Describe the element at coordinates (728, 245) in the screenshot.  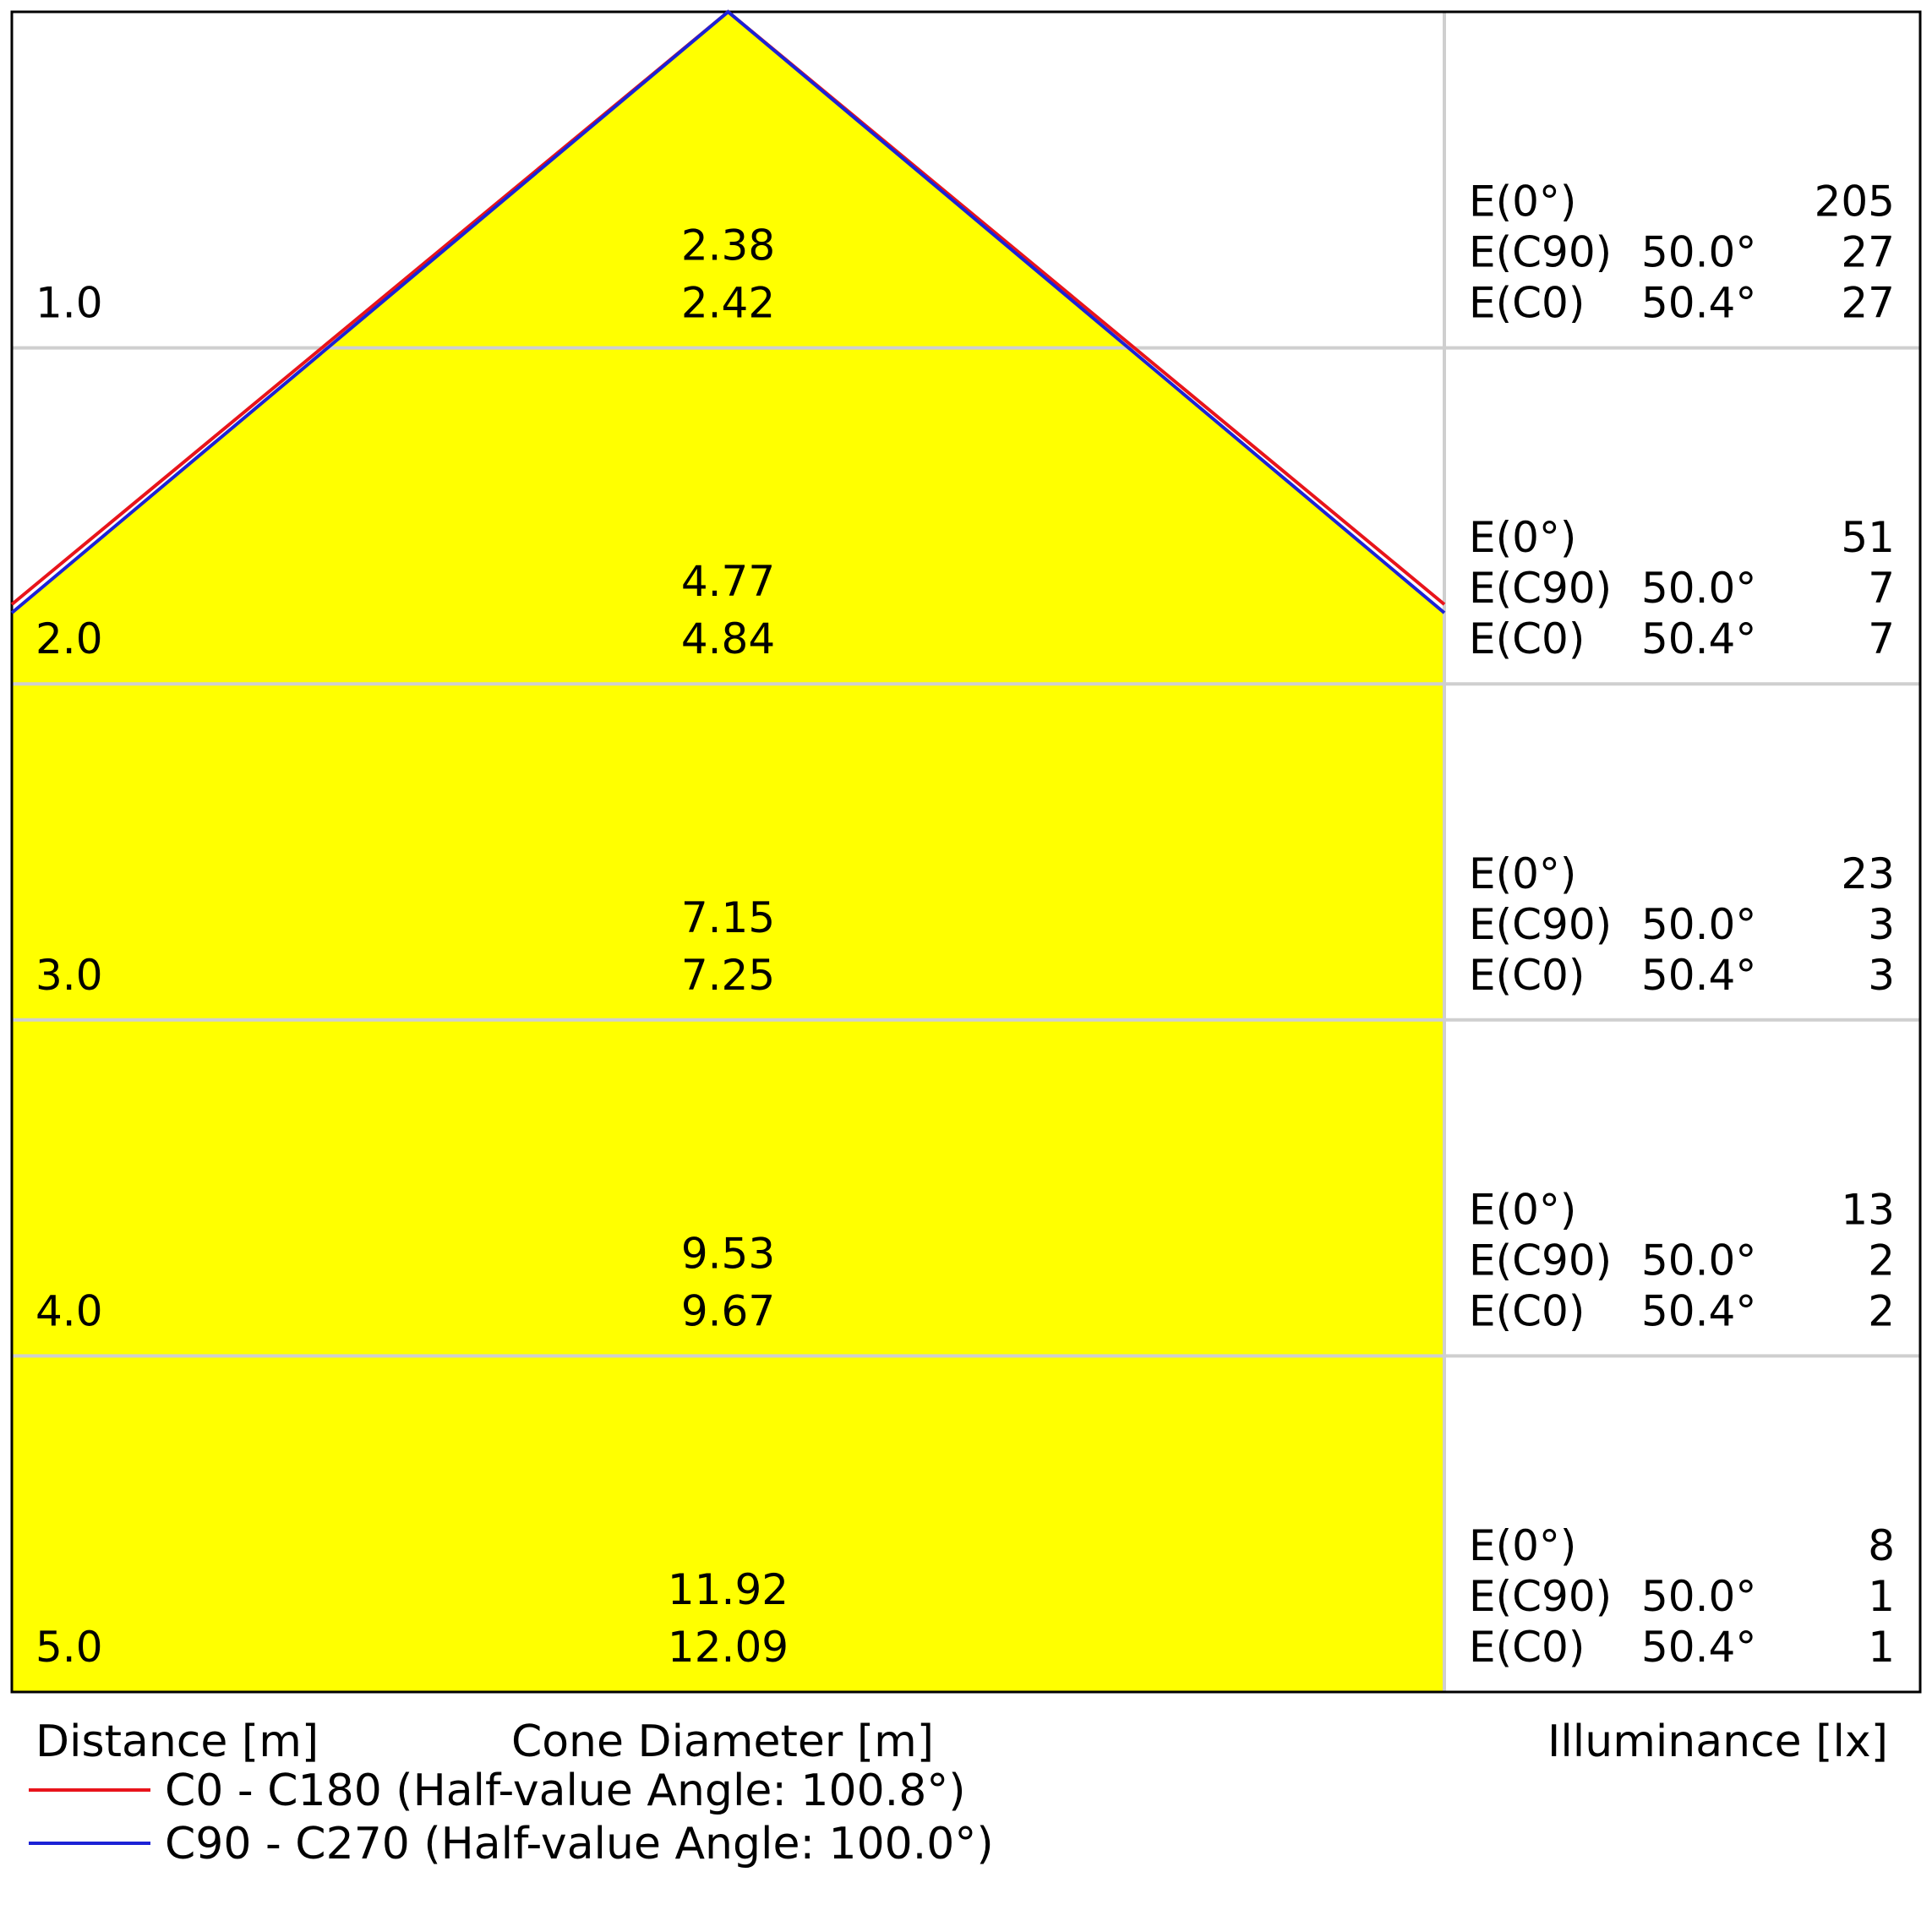
I see `cone-diameter-c90-label: 2.38` at that location.